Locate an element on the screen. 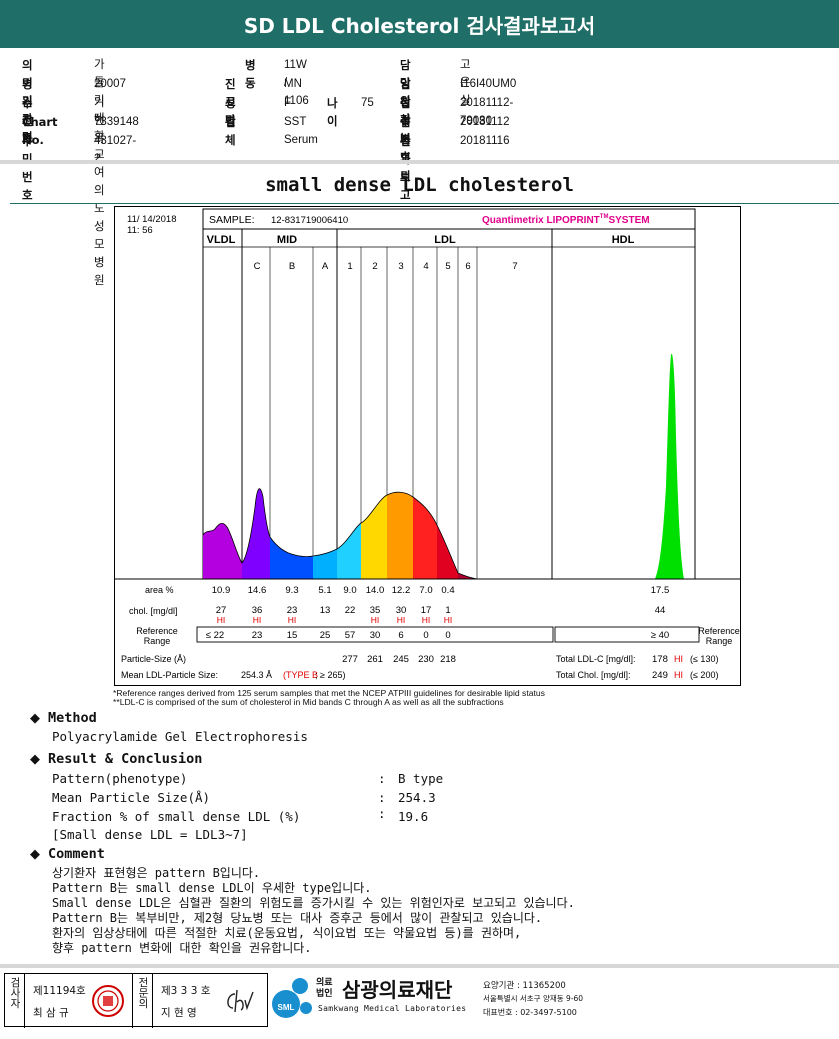 This screenshot has width=839, height=1039. method-heading: ◆ Method is located at coordinates (63, 718).